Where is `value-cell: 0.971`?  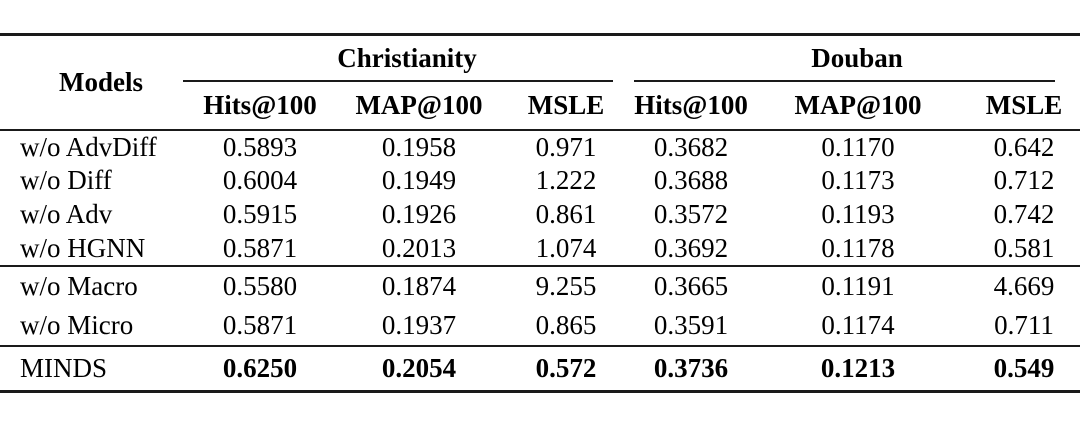 value-cell: 0.971 is located at coordinates (566, 146).